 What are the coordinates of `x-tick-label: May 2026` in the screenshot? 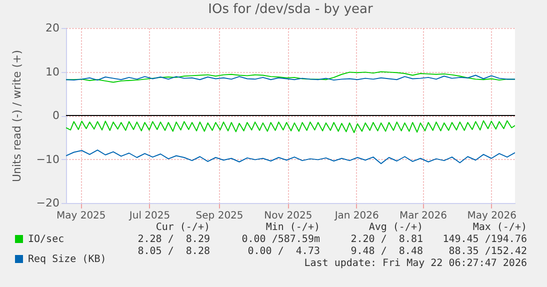 It's located at (492, 216).